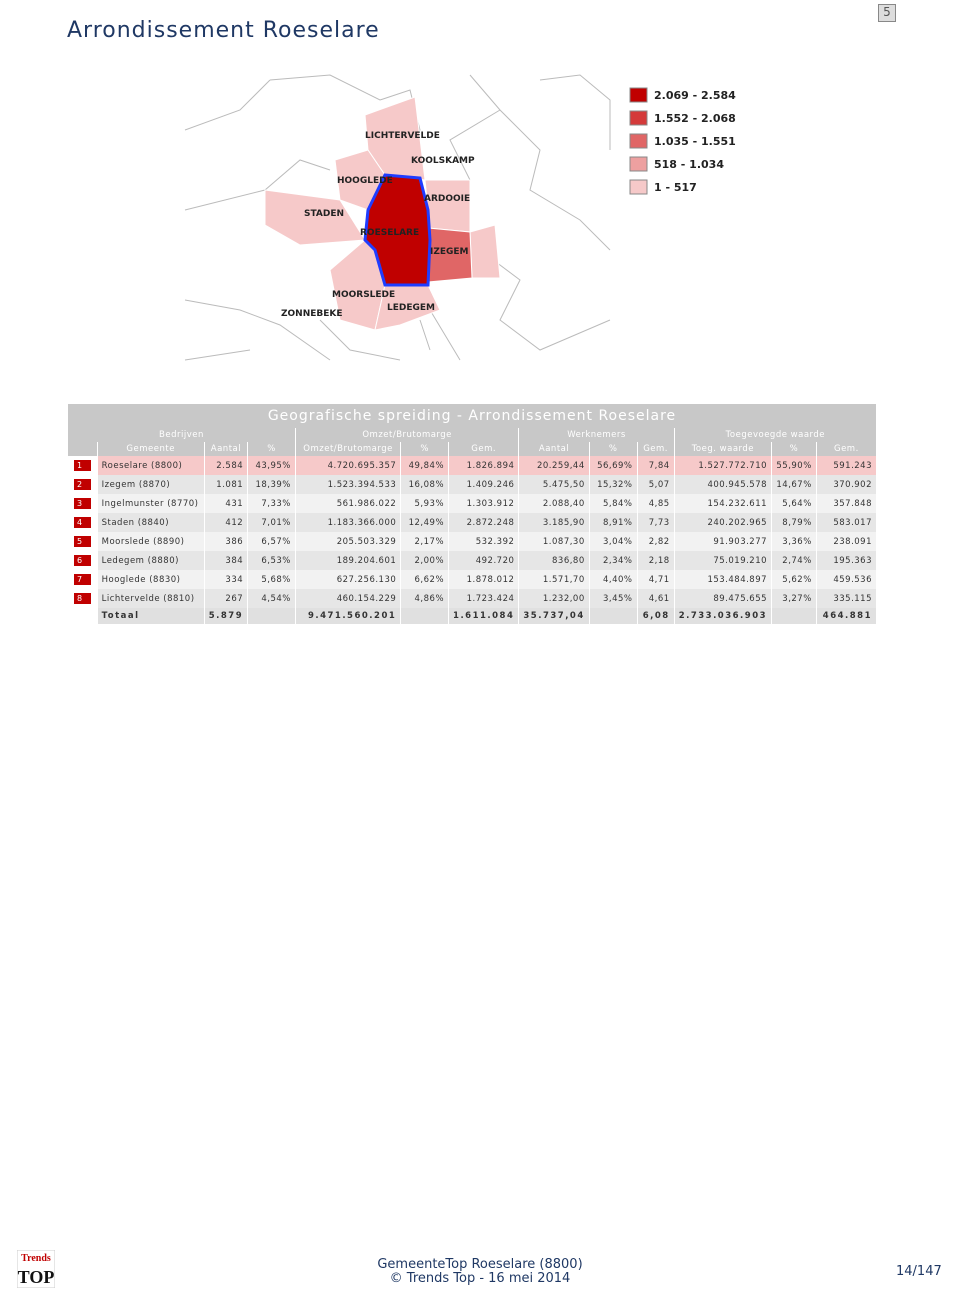 The height and width of the screenshot is (1290, 960). What do you see at coordinates (845, 484) in the screenshot?
I see `value-cell: 370.902` at bounding box center [845, 484].